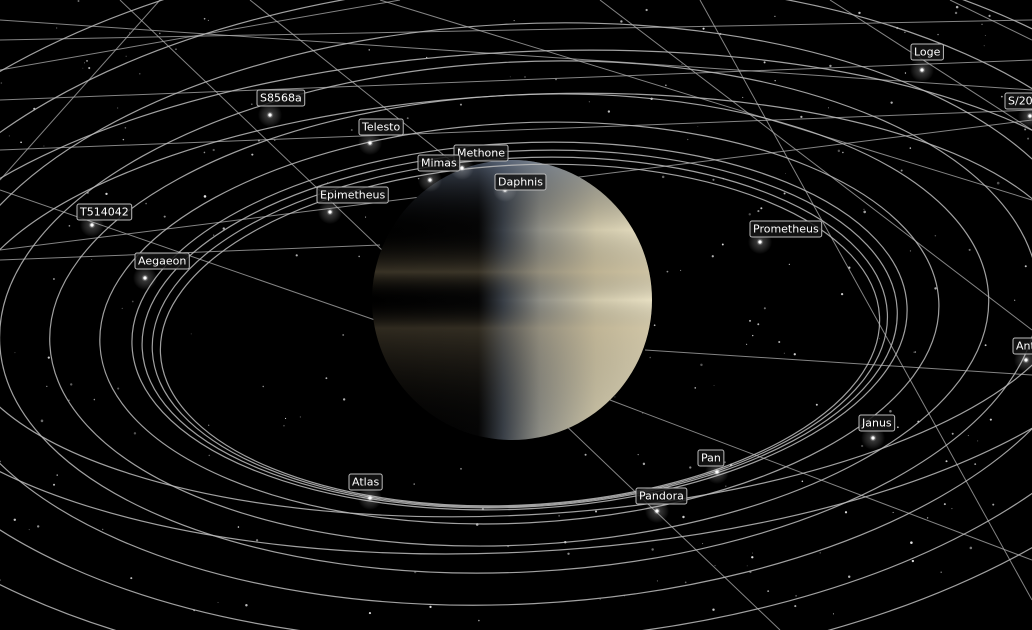  What do you see at coordinates (661, 496) in the screenshot?
I see `label-text: Pandora` at bounding box center [661, 496].